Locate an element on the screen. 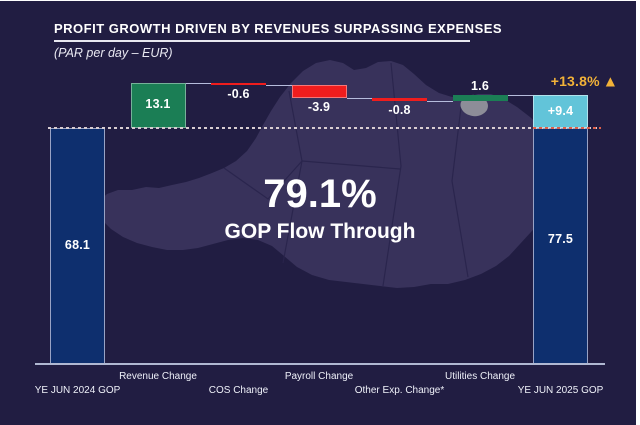 This screenshot has height=425, width=640. reference-dotted-line is located at coordinates (324, 128).